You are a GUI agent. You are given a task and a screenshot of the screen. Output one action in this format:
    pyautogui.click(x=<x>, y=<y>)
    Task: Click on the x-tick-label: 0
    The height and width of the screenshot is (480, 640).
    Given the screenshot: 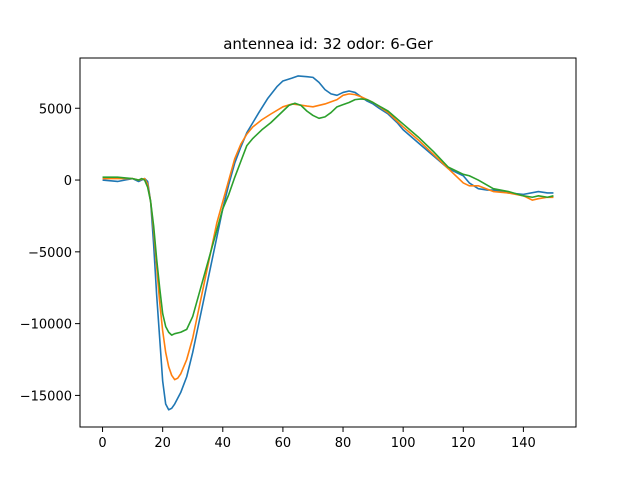 What is the action you would take?
    pyautogui.click(x=102, y=443)
    